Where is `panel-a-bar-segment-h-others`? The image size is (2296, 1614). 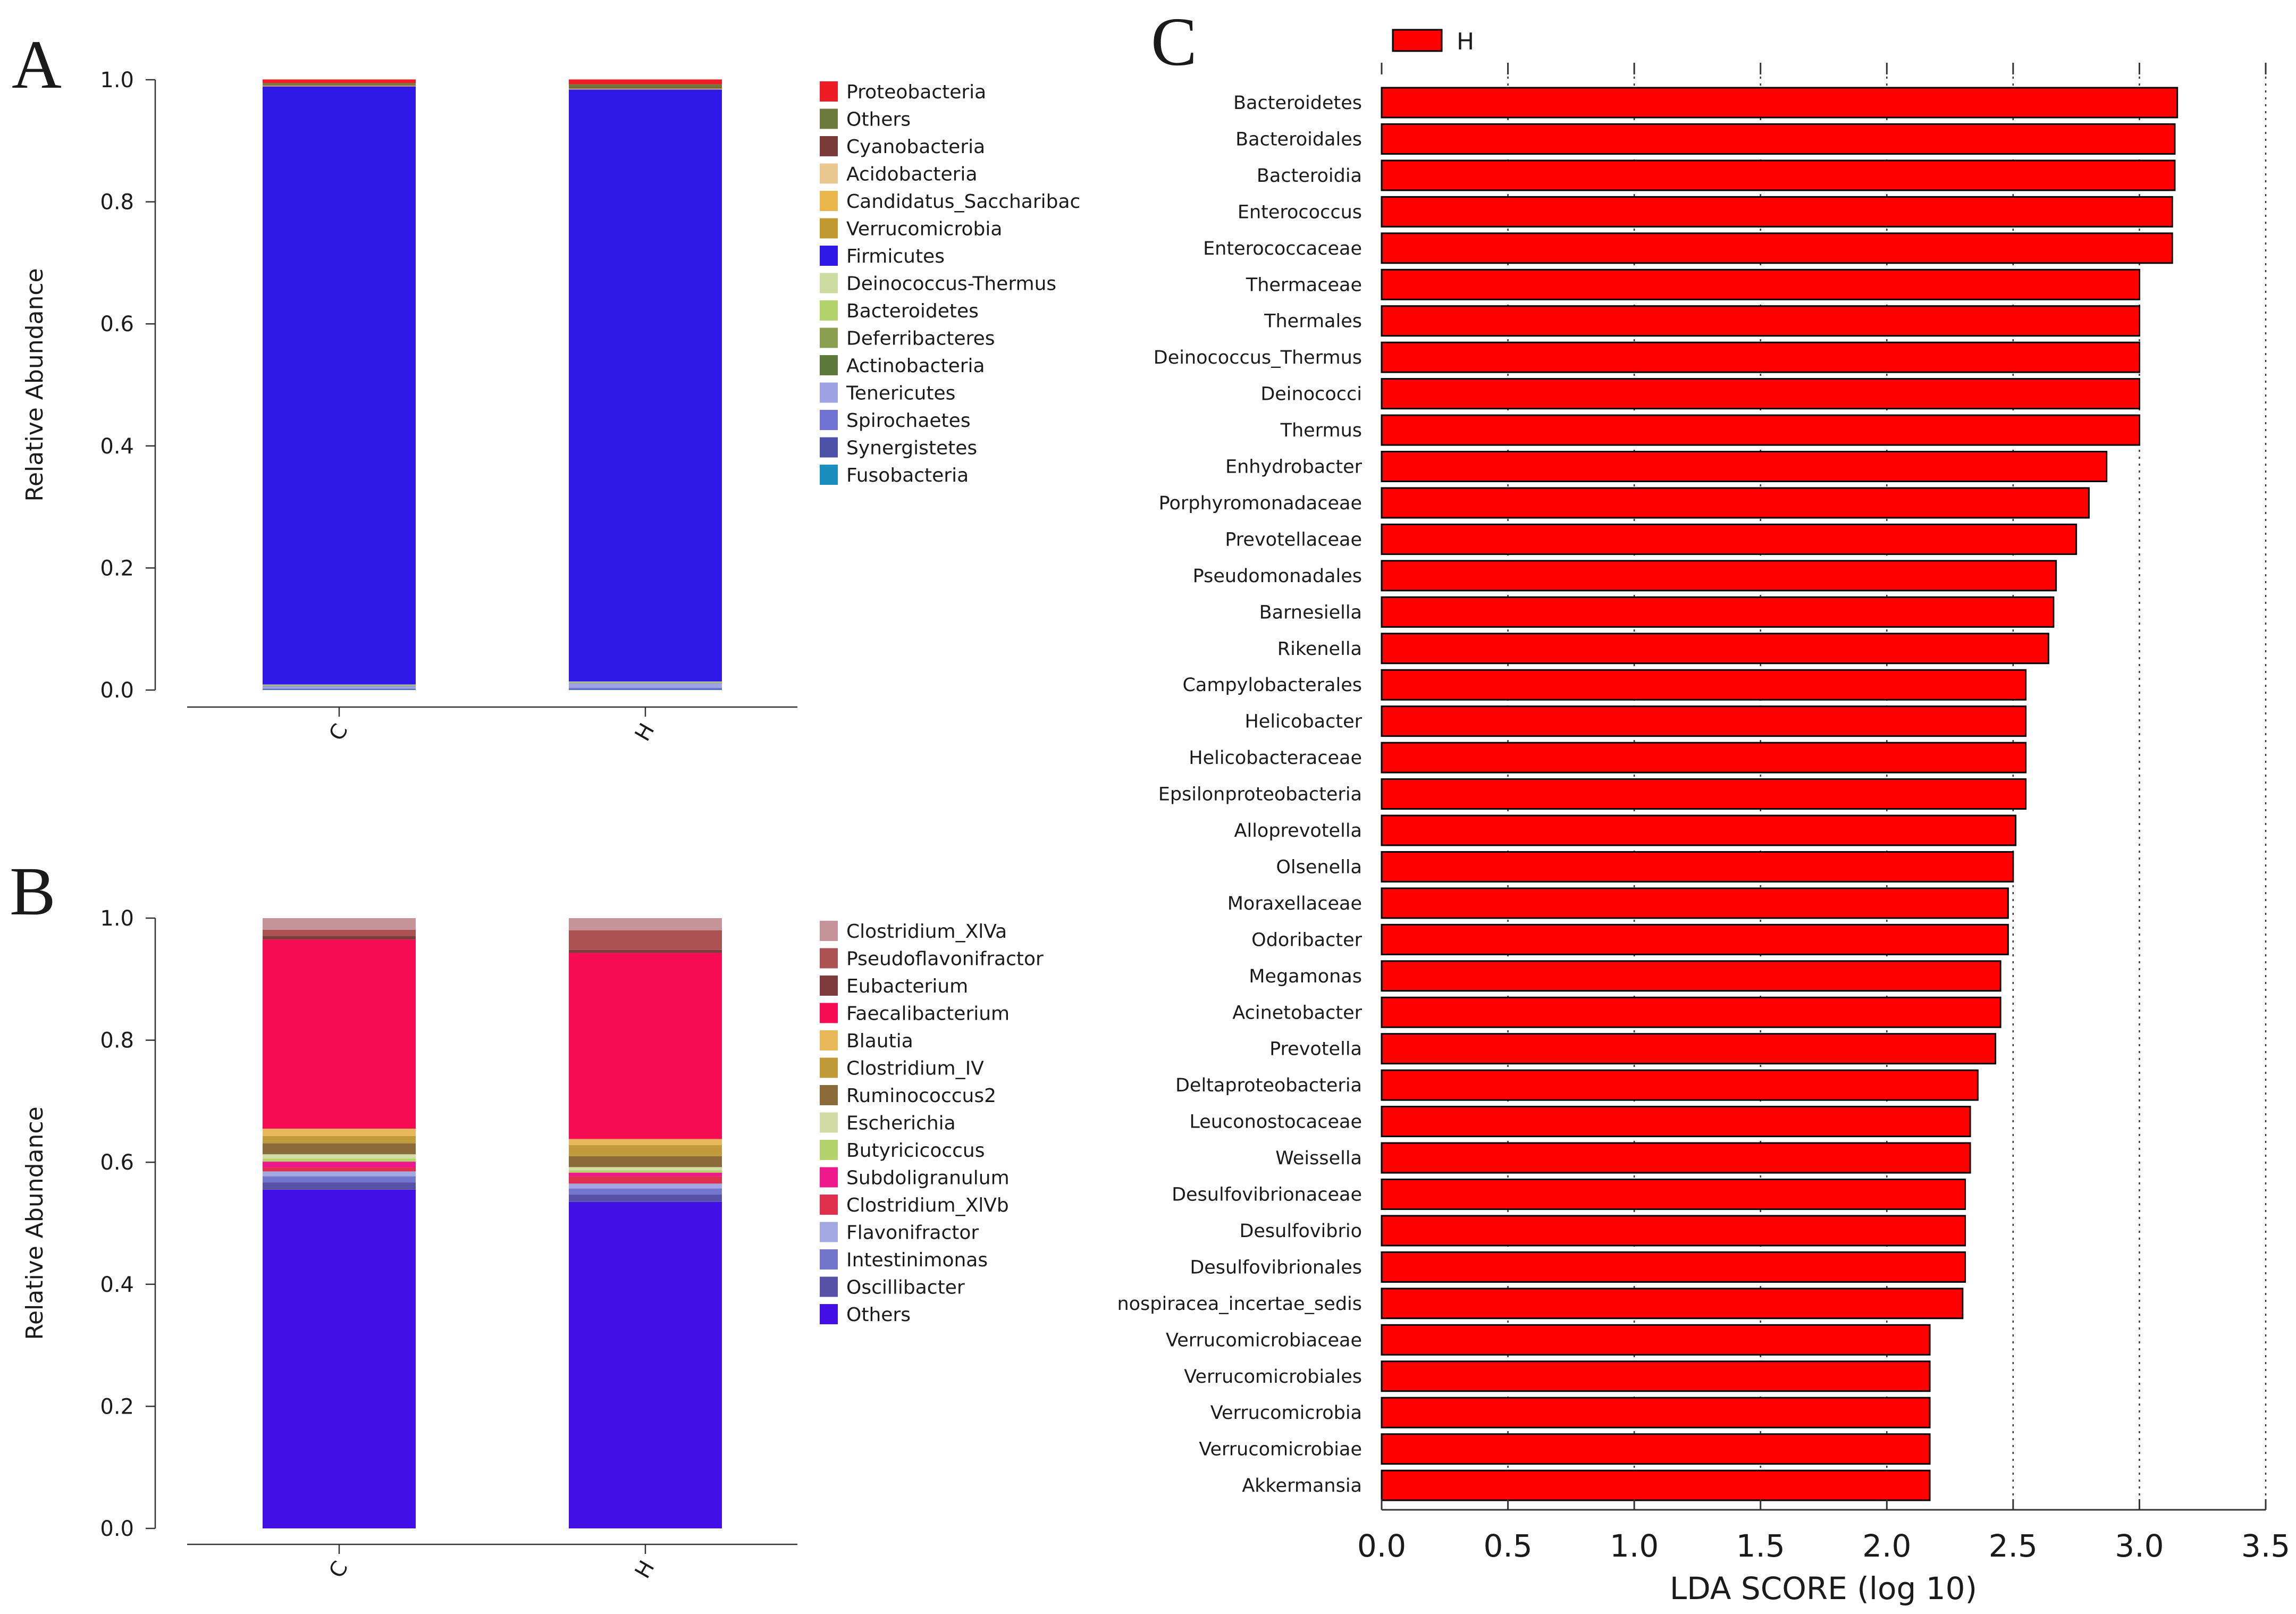 panel-a-bar-segment-h-others is located at coordinates (645, 86).